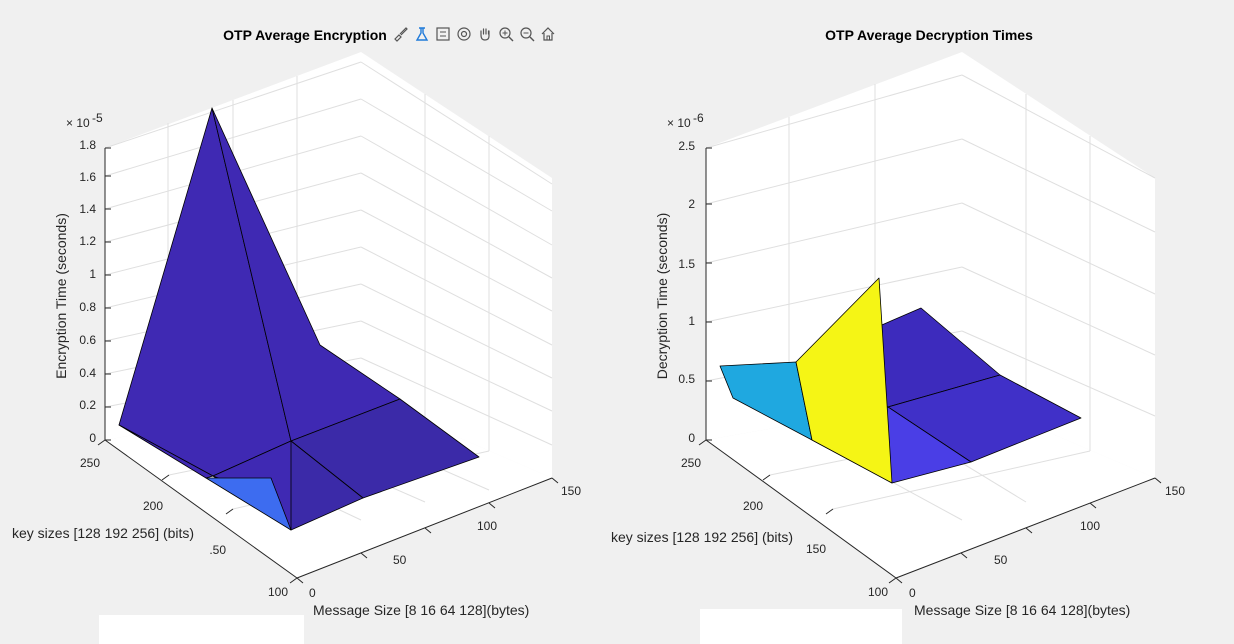 The image size is (1234, 644). What do you see at coordinates (87, 405) in the screenshot?
I see `z-tick-label: 0.2` at bounding box center [87, 405].